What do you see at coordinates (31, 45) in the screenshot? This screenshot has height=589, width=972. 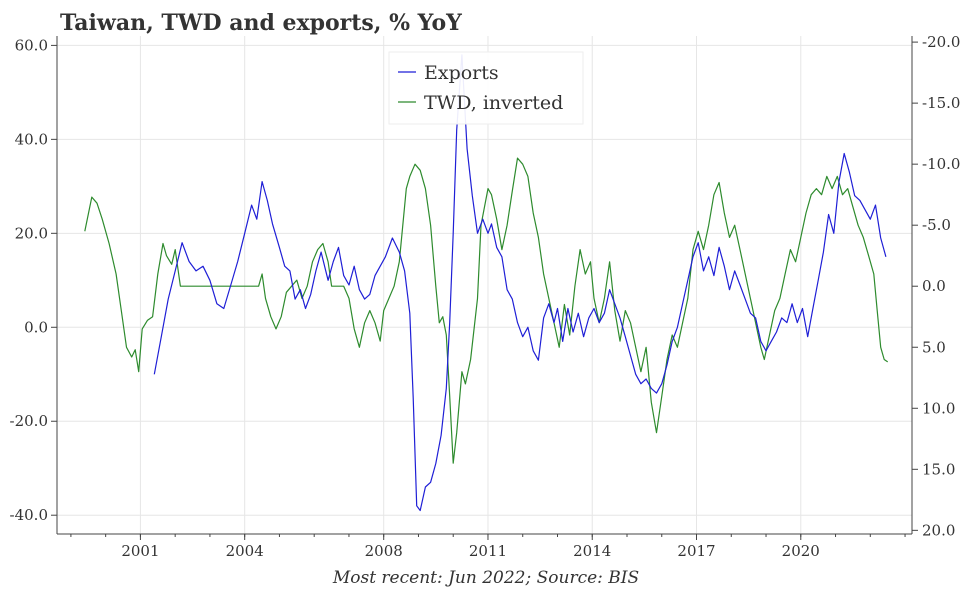 I see `left-y-tick-label: 60.0` at bounding box center [31, 45].